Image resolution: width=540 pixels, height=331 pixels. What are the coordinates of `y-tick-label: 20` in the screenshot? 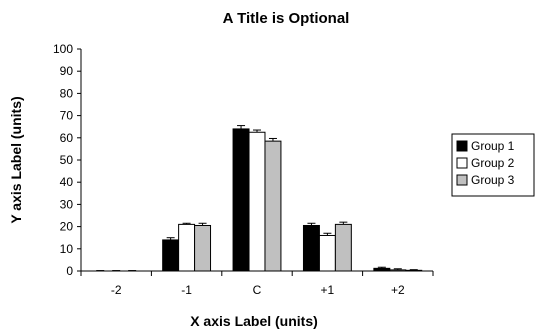 It's located at (67, 227).